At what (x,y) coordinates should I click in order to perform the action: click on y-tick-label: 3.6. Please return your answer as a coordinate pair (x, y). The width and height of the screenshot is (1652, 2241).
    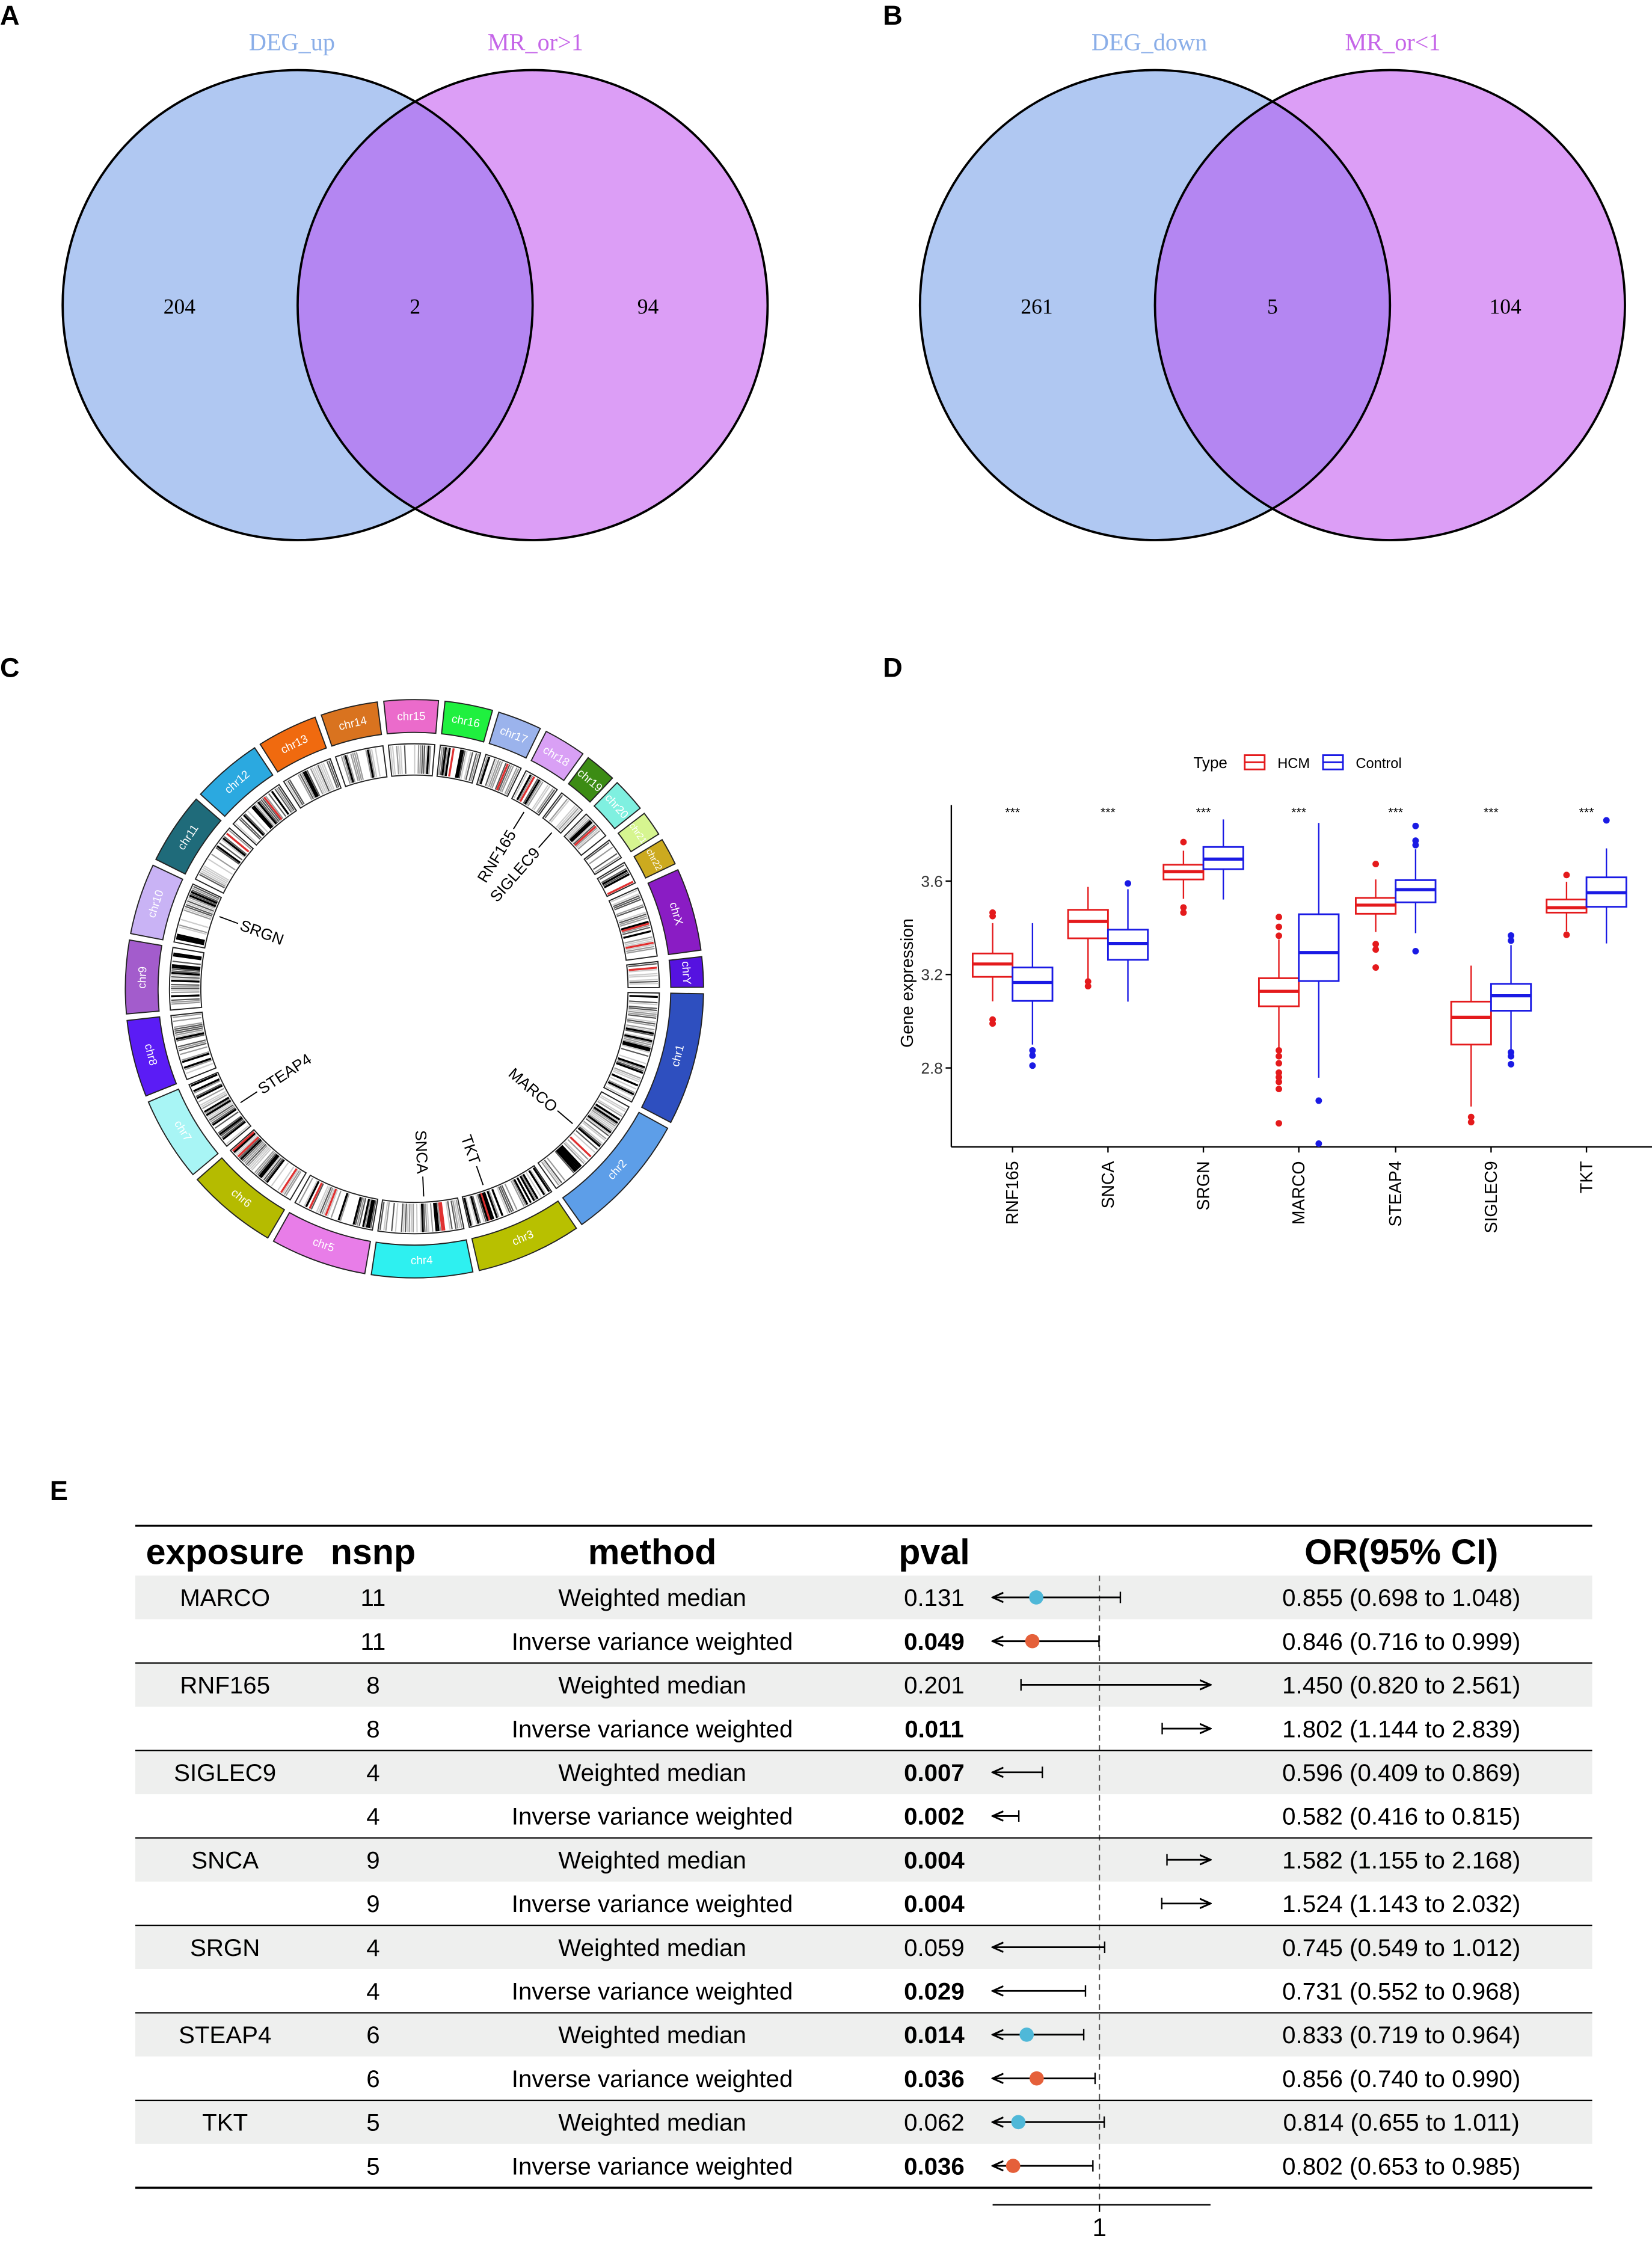
    Looking at the image, I should click on (931, 881).